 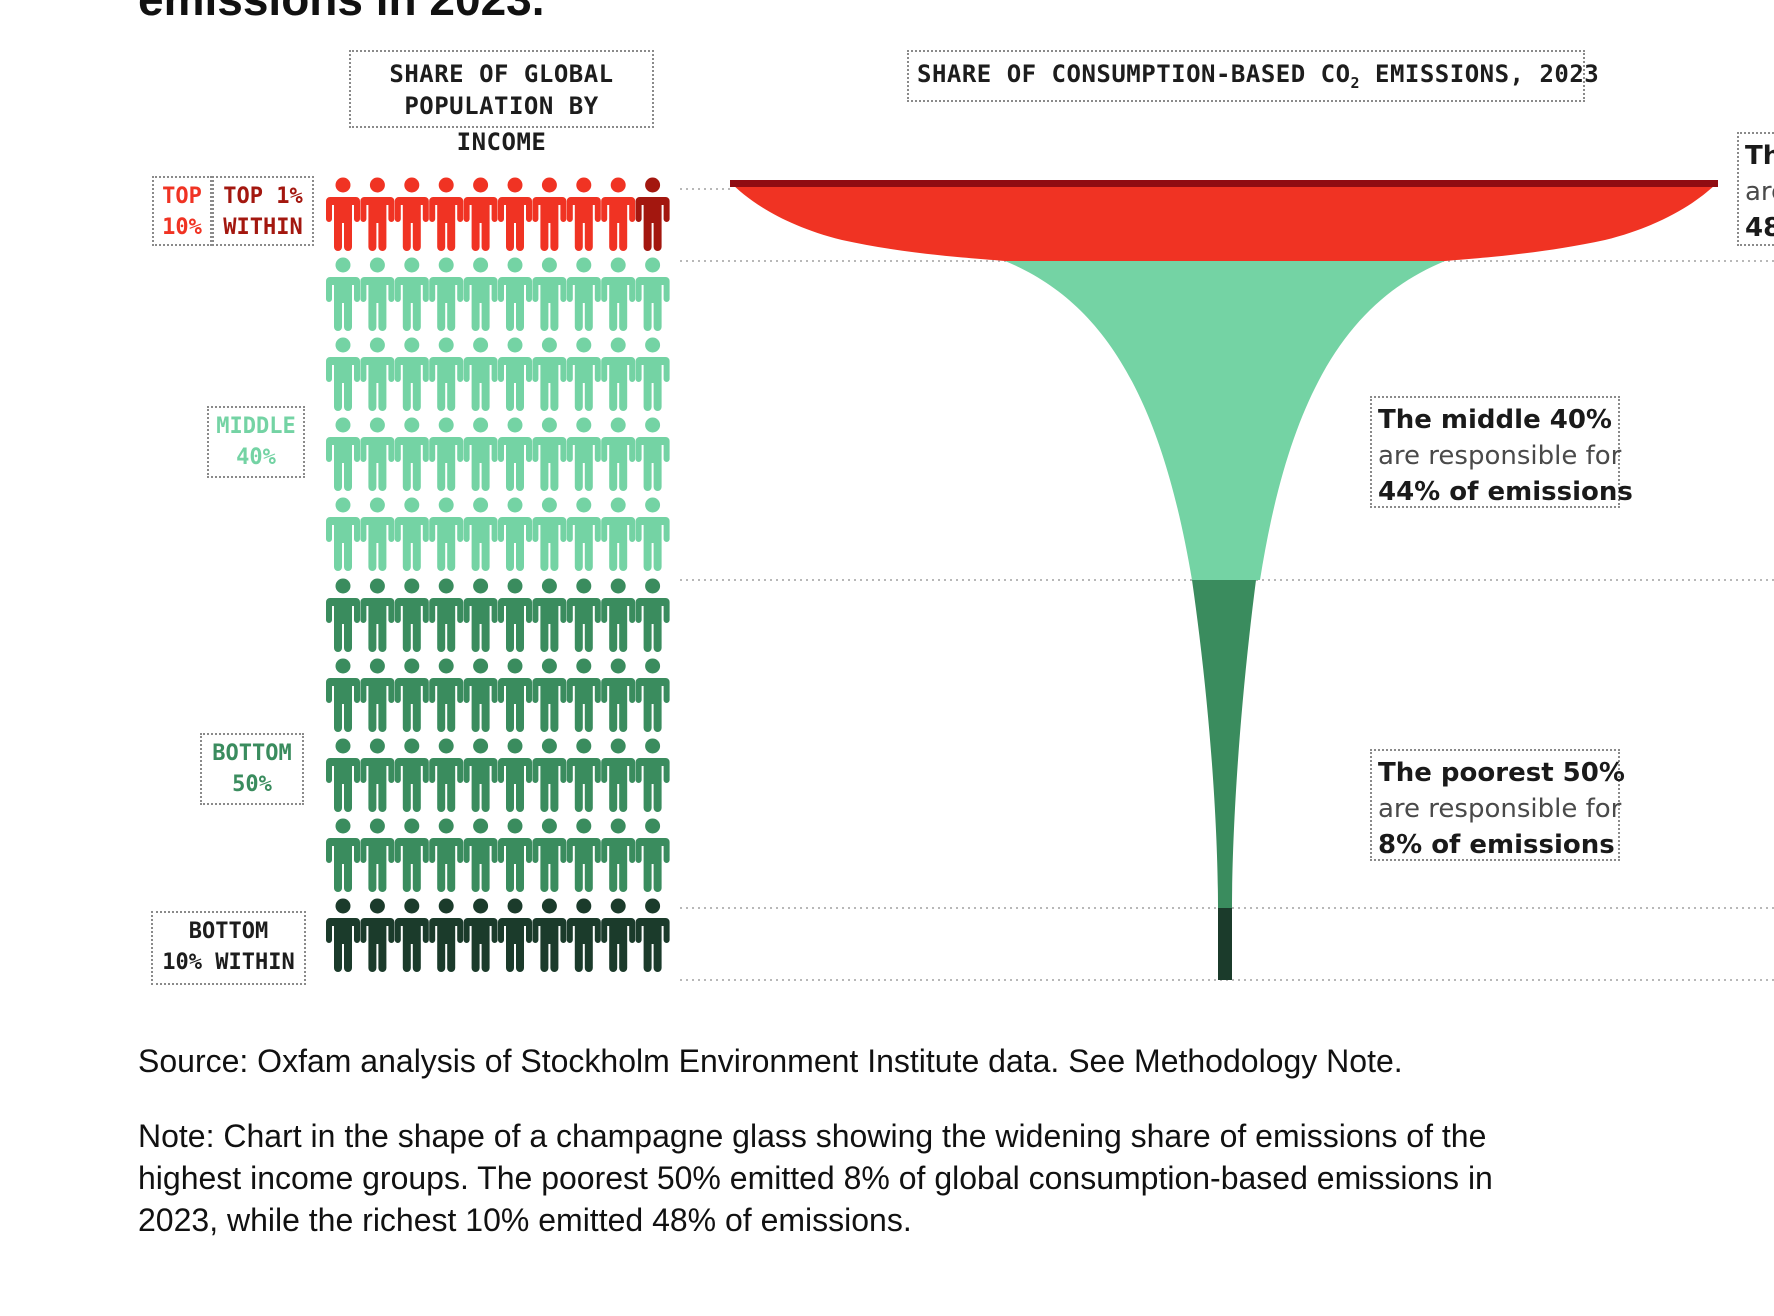 What do you see at coordinates (501, 74) in the screenshot?
I see `left-header-line1: SHARE OF GLOBAL` at bounding box center [501, 74].